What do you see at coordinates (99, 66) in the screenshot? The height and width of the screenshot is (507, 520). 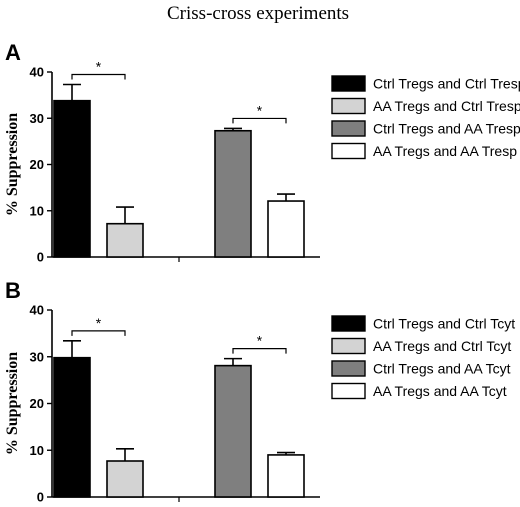 I see `significance-star-A-1: *` at bounding box center [99, 66].